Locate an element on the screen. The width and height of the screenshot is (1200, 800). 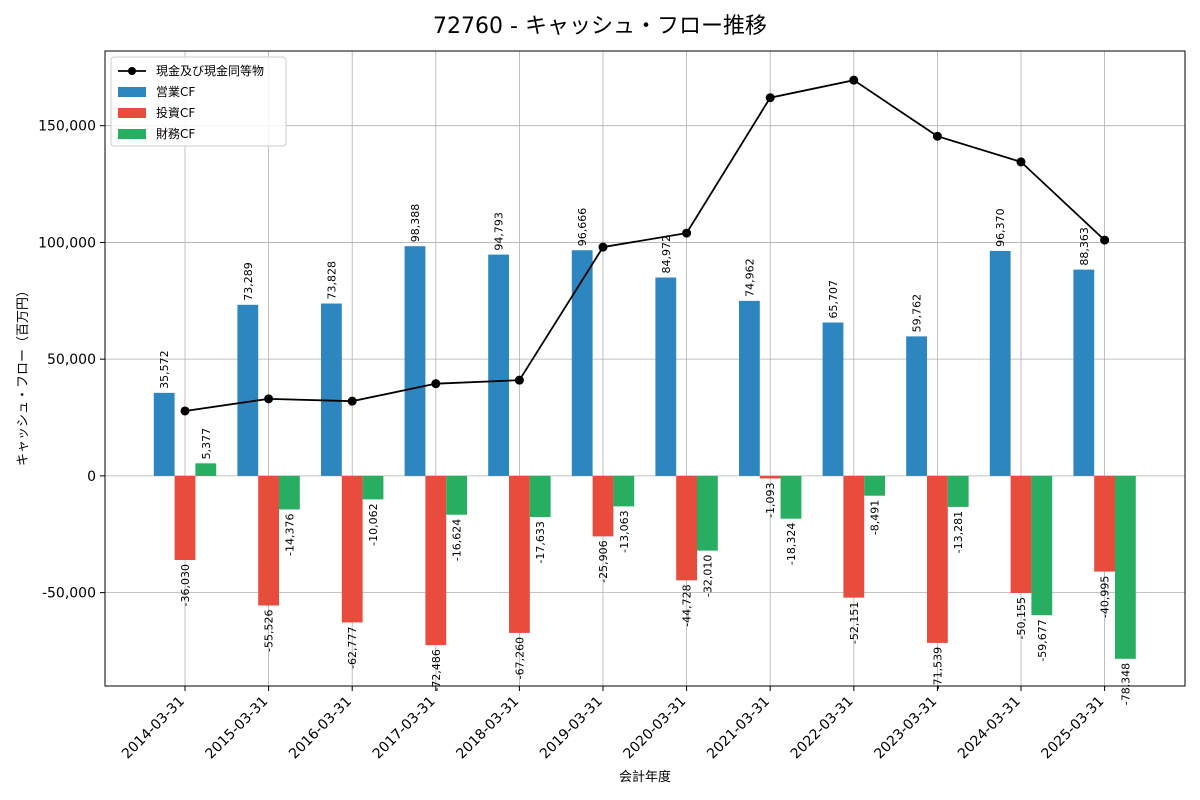
bar-value-label: 59,762 is located at coordinates (917, 313).